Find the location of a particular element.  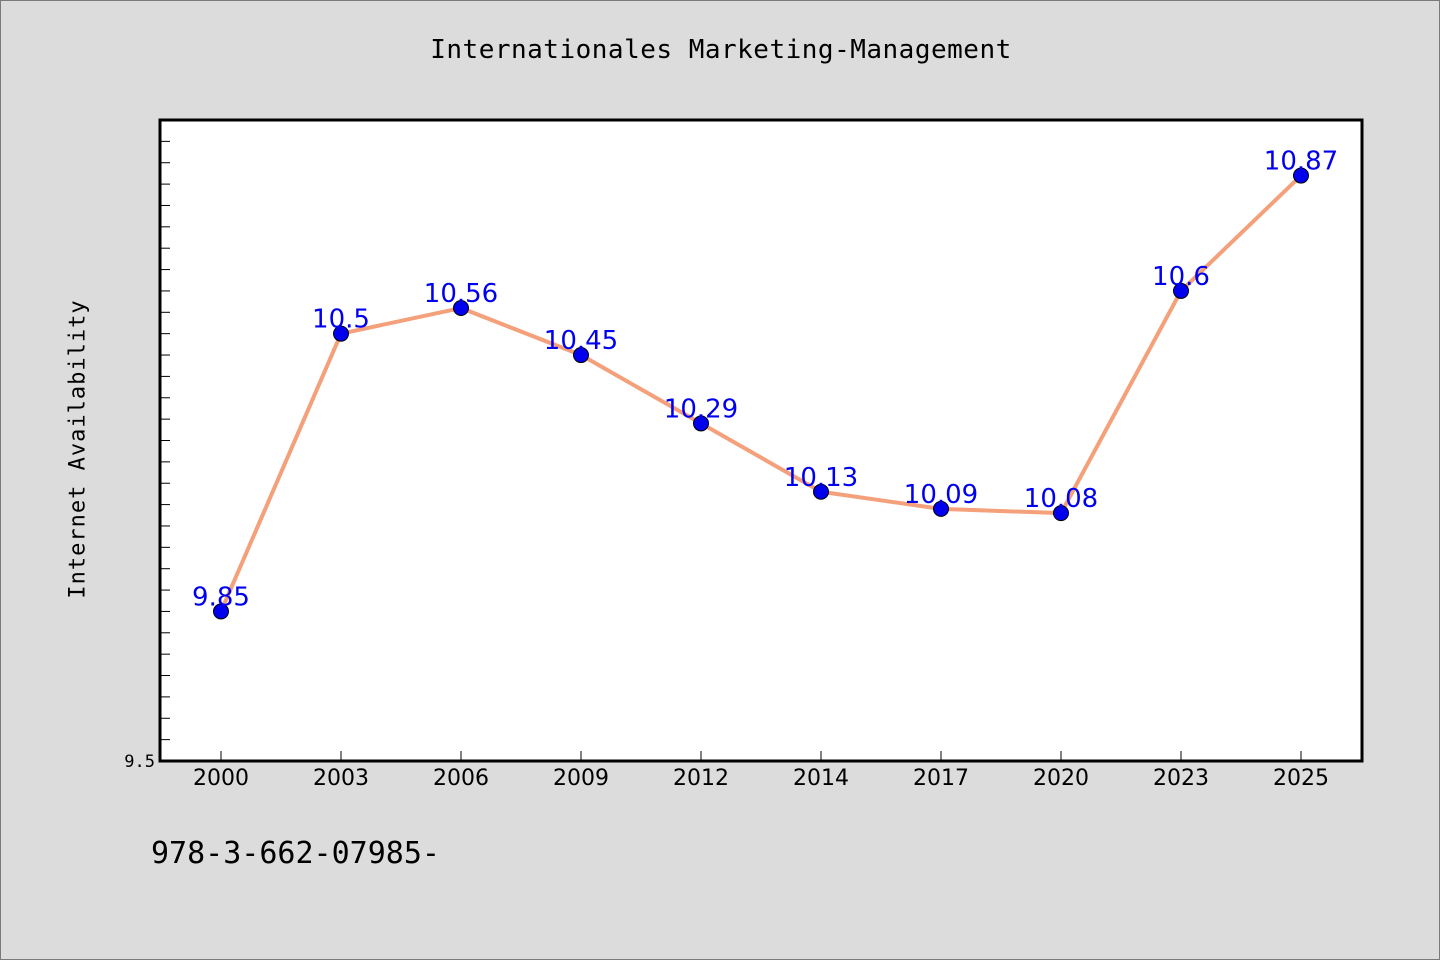

x-tick-label: 2014 is located at coordinates (821, 778).